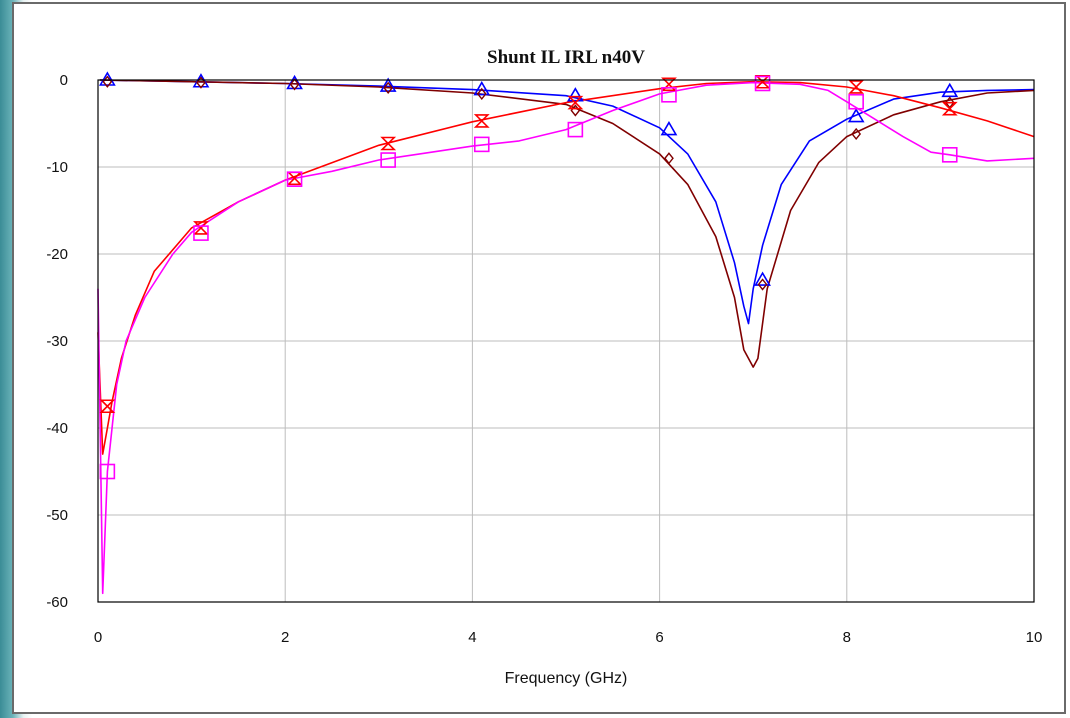 Image resolution: width=1070 pixels, height=718 pixels. Describe the element at coordinates (472, 637) in the screenshot. I see `x-tick-label: 4` at that location.